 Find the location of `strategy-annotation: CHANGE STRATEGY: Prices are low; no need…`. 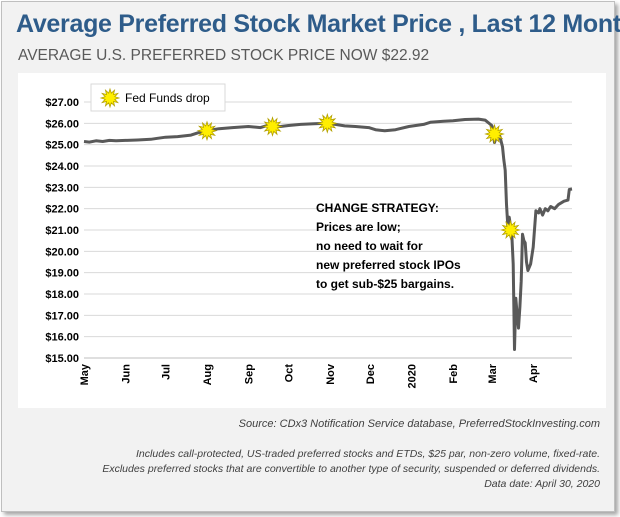

strategy-annotation: CHANGE STRATEGY: Prices are low; no need… is located at coordinates (388, 246).